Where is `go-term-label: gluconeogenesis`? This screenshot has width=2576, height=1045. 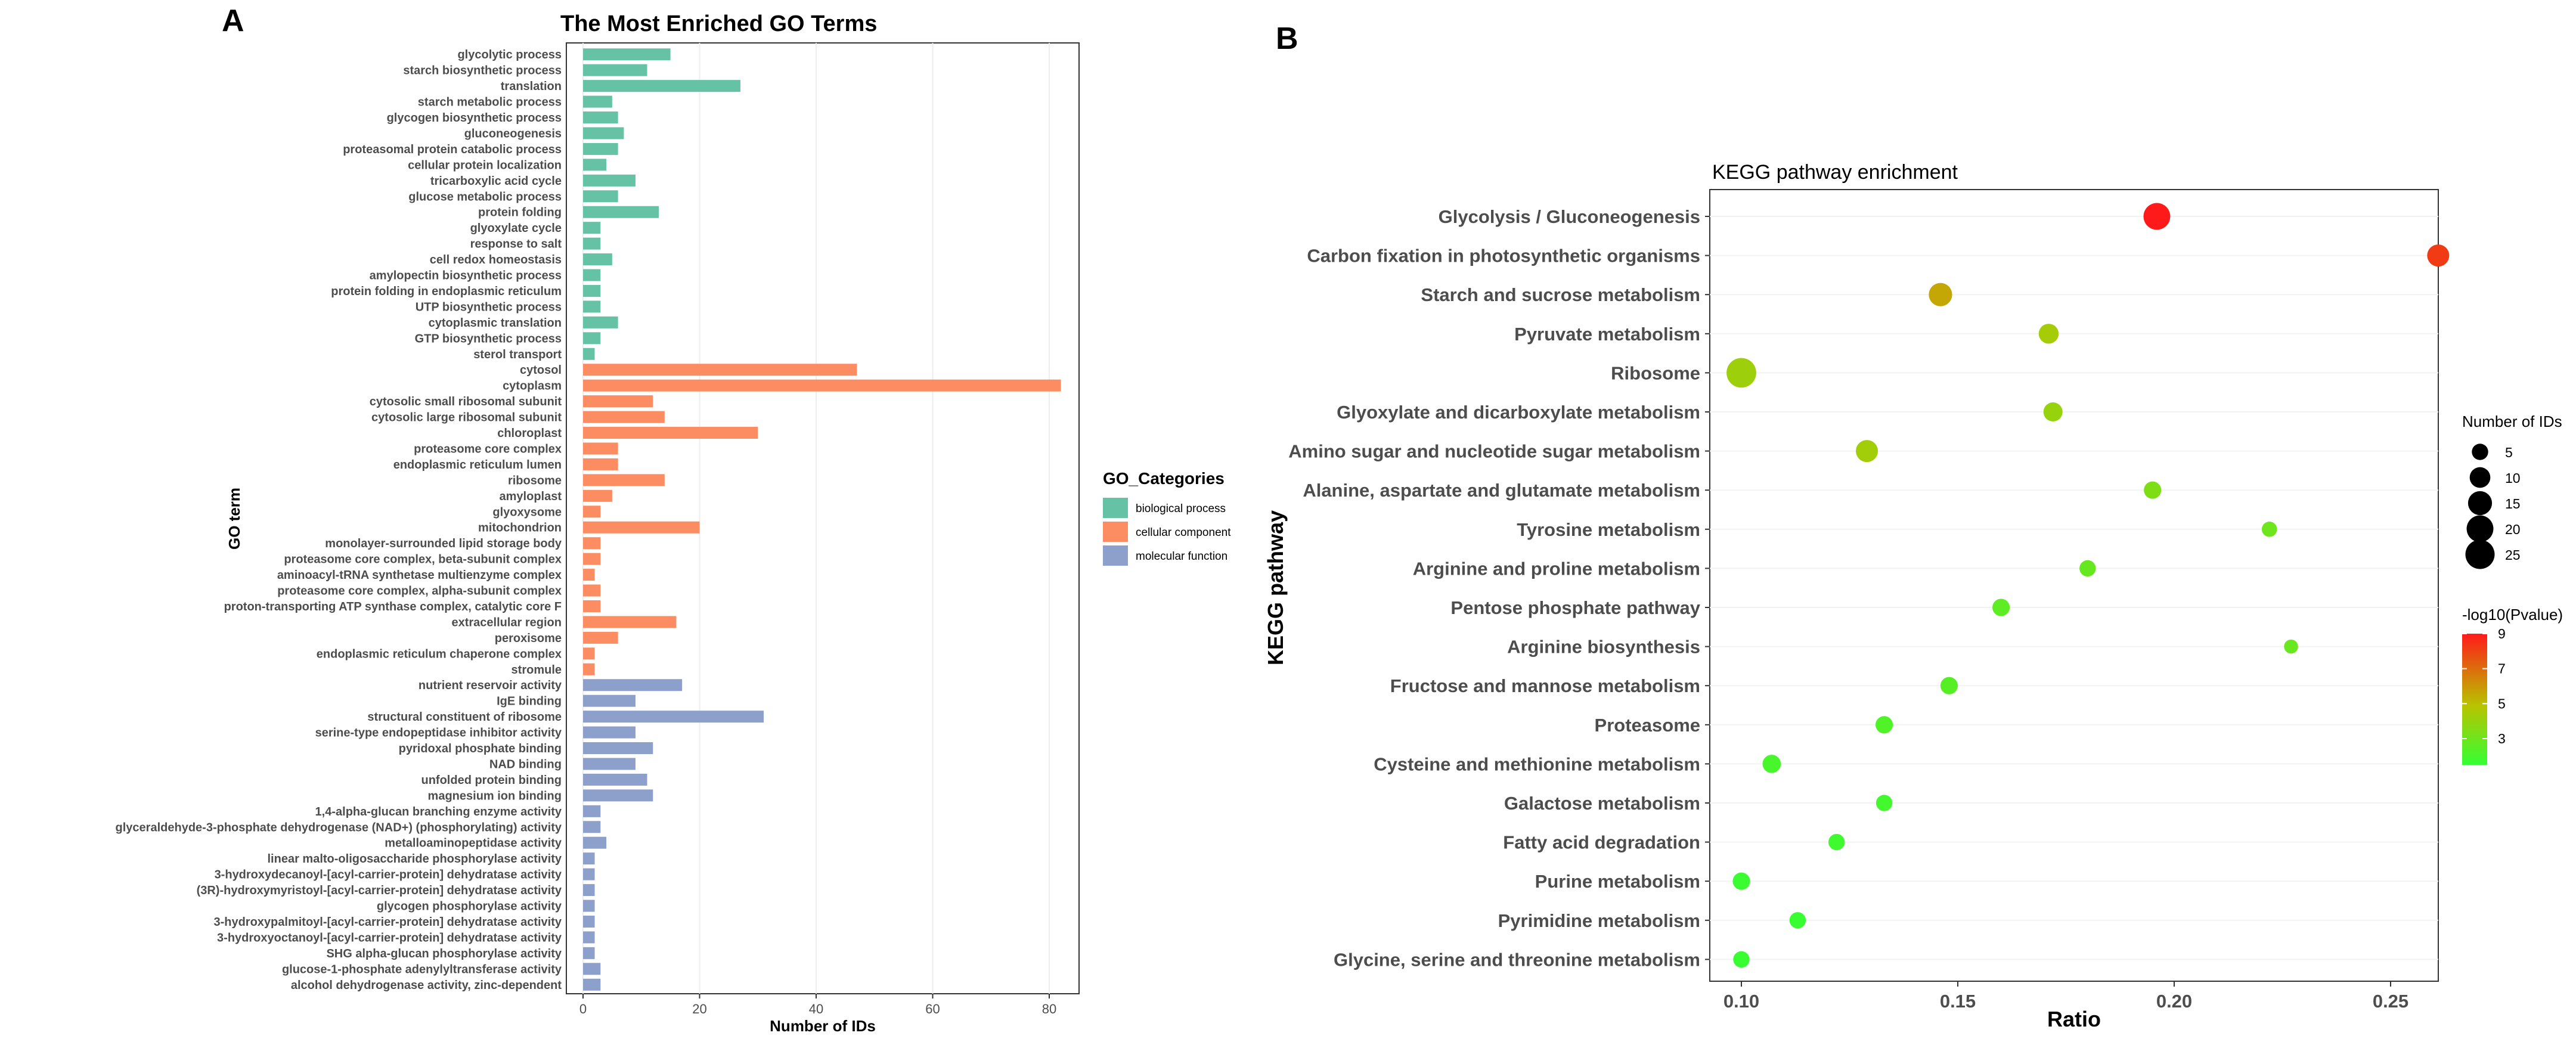
go-term-label: gluconeogenesis is located at coordinates (513, 133).